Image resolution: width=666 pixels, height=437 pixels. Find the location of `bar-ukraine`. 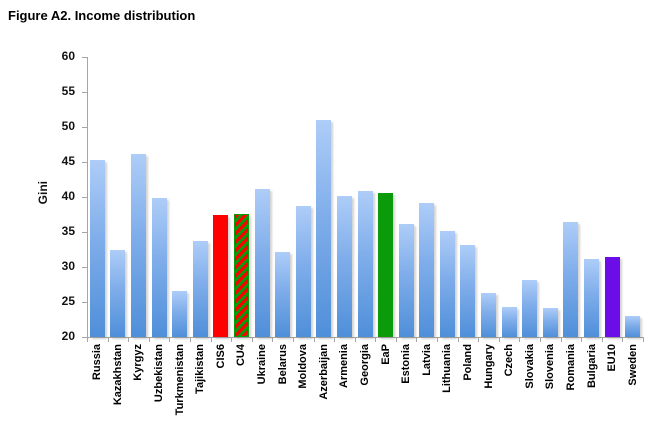

bar-ukraine is located at coordinates (262, 262).